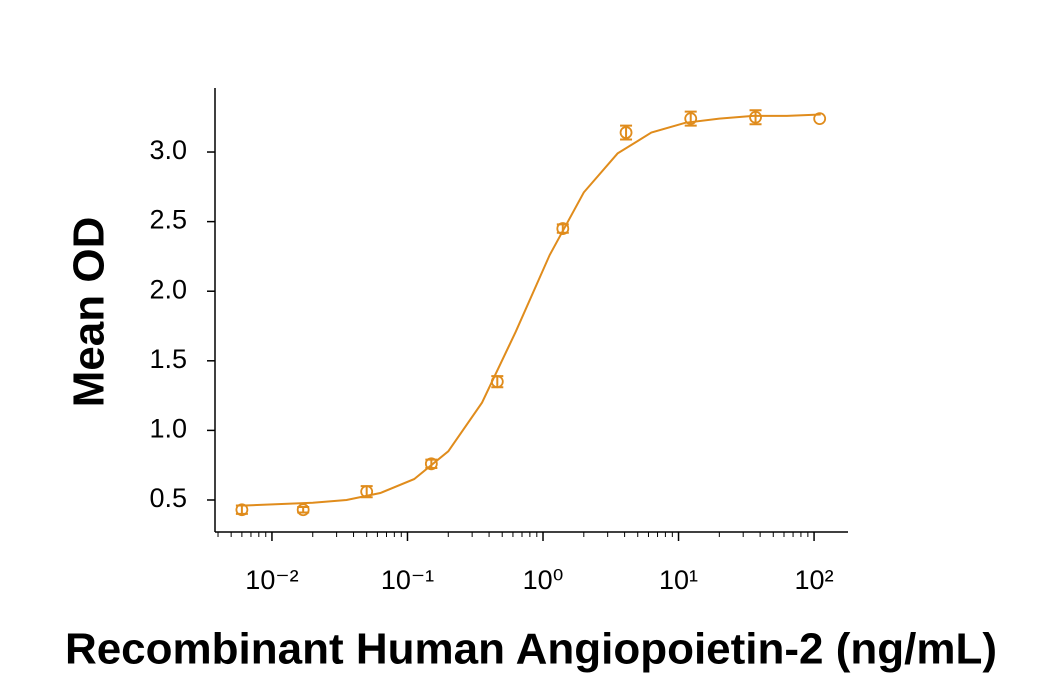 The height and width of the screenshot is (686, 1063). What do you see at coordinates (168, 498) in the screenshot?
I see `y-tick-label: 0.5` at bounding box center [168, 498].